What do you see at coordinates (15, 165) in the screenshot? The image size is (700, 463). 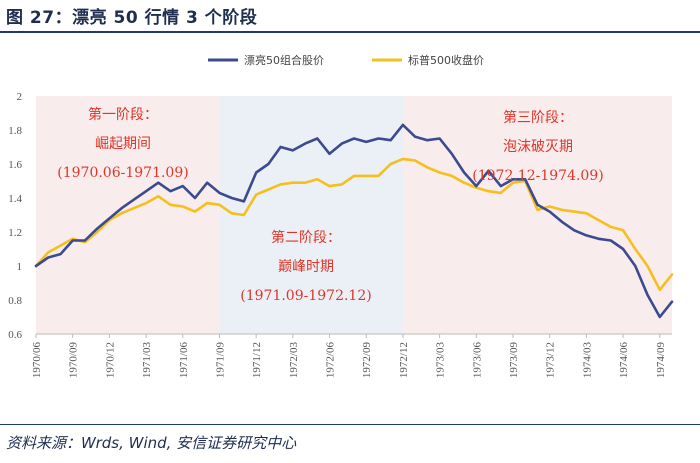 I see `y-tick-label: 1.6` at bounding box center [15, 165].